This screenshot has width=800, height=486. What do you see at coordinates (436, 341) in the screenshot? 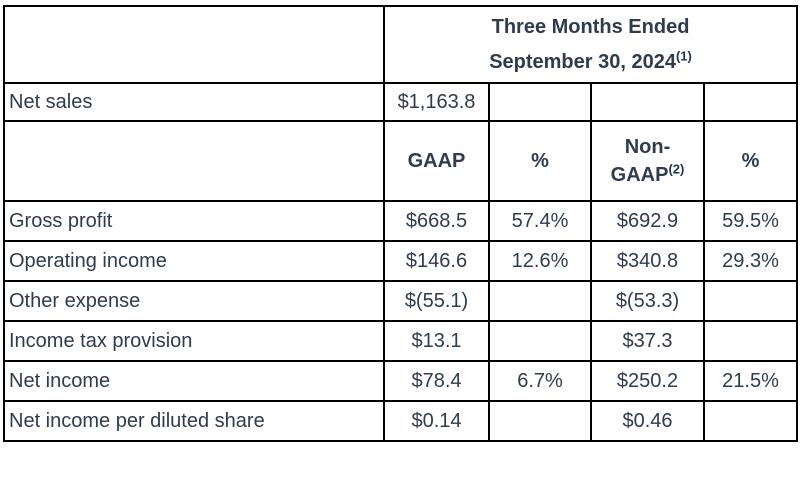
I see `gaap-value: $13.1` at bounding box center [436, 341].